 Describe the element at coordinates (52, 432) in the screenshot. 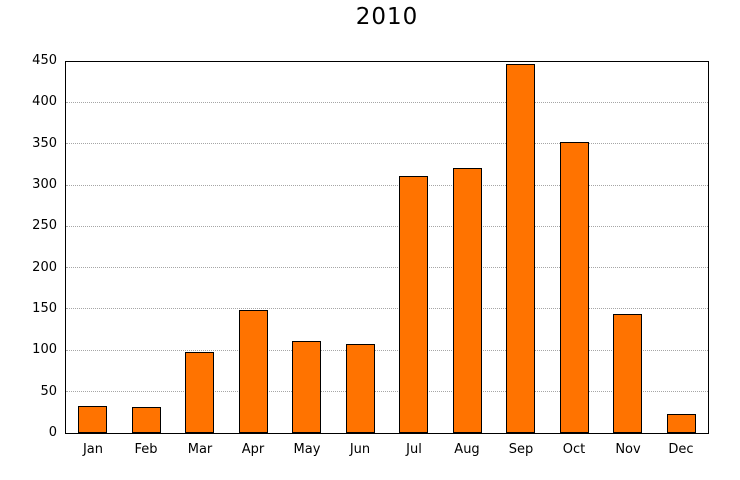

I see `y-tick-label: 0` at that location.